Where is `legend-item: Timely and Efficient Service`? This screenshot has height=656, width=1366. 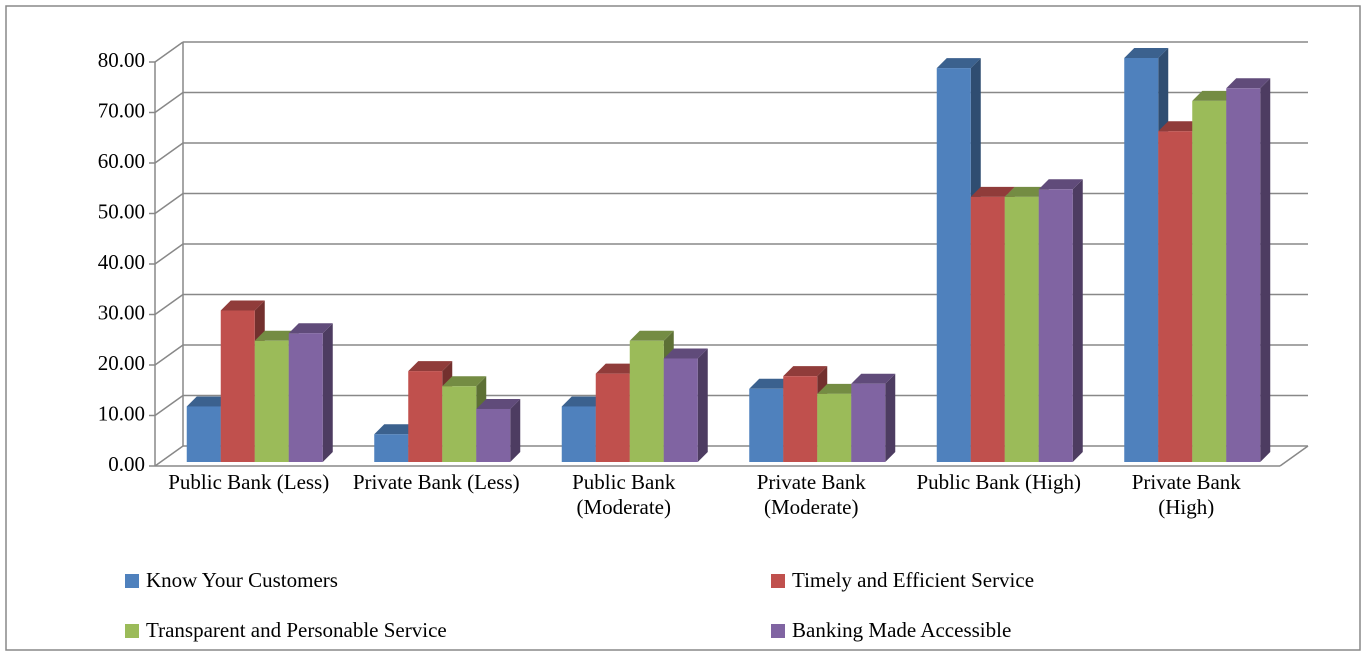 legend-item: Timely and Efficient Service is located at coordinates (902, 580).